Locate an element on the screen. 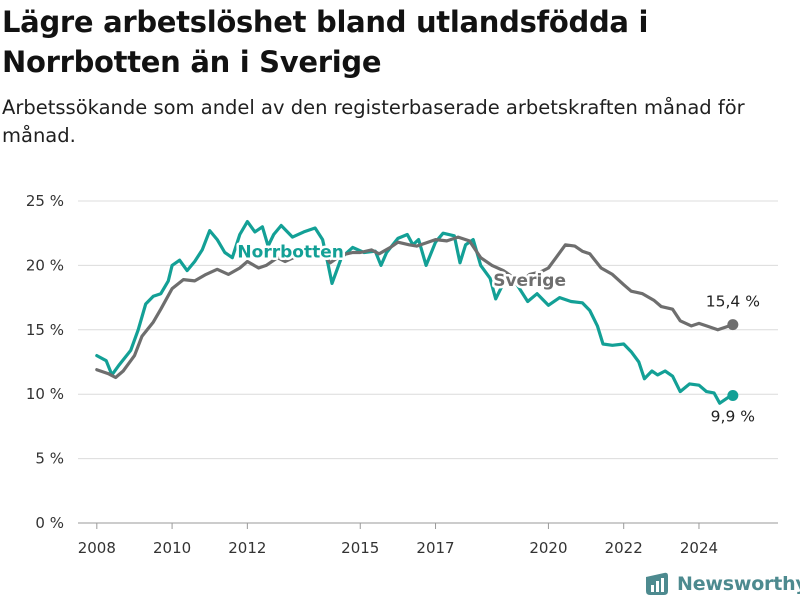  series-label-norrbotten: Norrbotten is located at coordinates (290, 253).